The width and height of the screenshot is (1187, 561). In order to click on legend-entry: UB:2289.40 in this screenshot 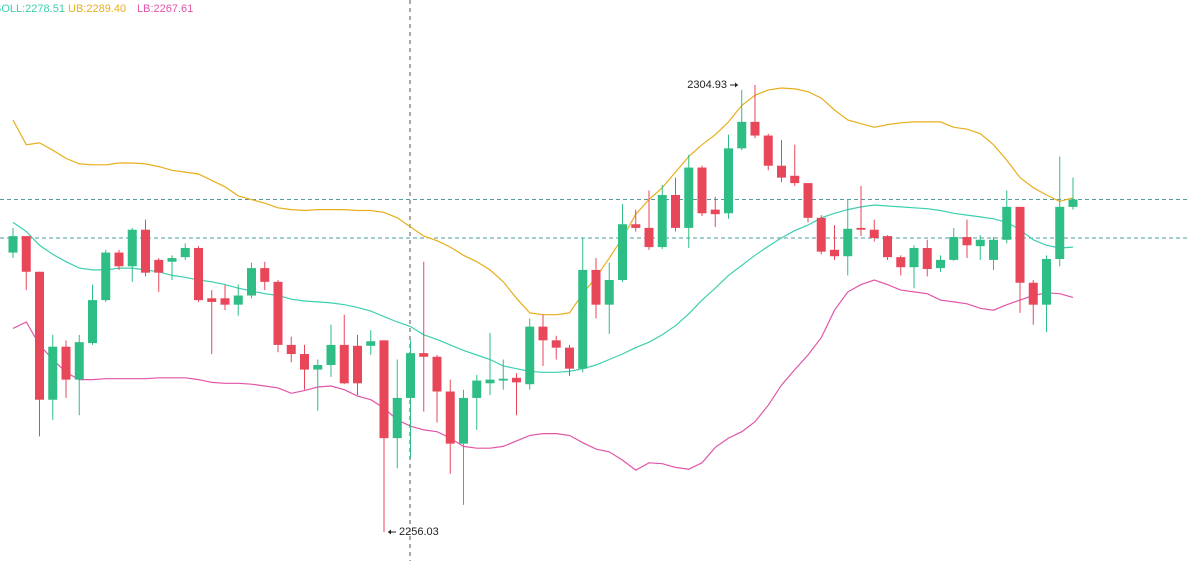, I will do `click(97, 9)`.